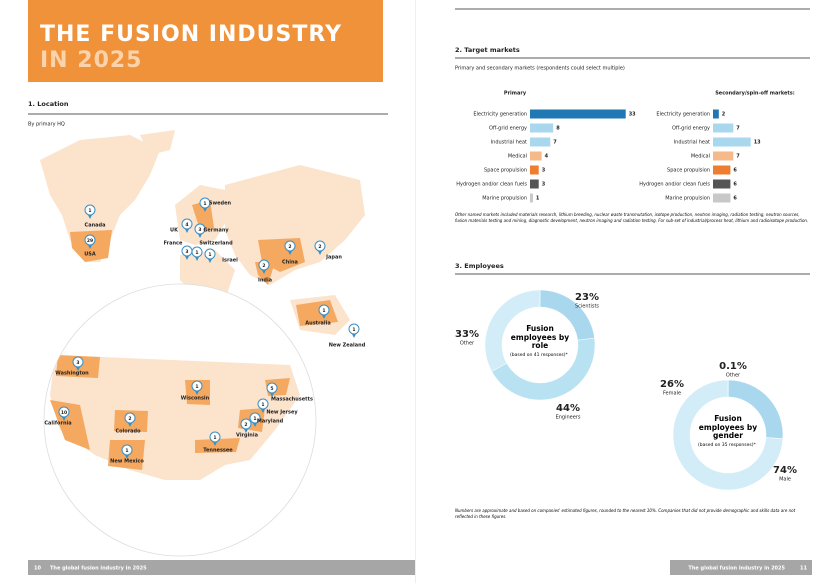 This screenshot has height=583, width=831. Describe the element at coordinates (700, 157) in the screenshot. I see `bar-label: Medical` at that location.